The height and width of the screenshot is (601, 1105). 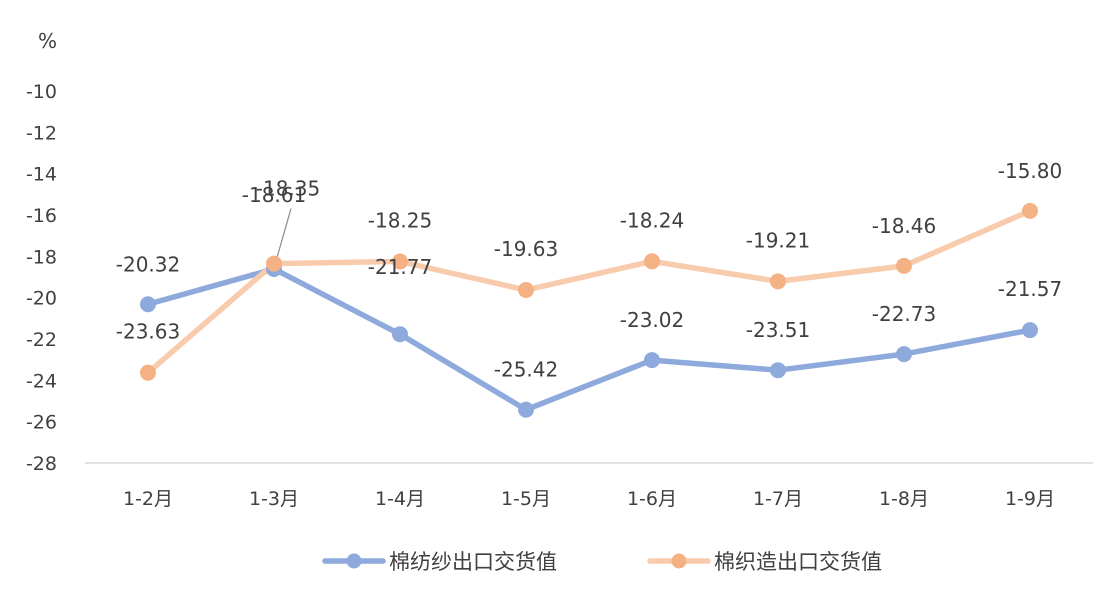 What do you see at coordinates (602, 562) in the screenshot?
I see `legend: 棉纺纱出口交货值 棉织造出口交货值` at bounding box center [602, 562].